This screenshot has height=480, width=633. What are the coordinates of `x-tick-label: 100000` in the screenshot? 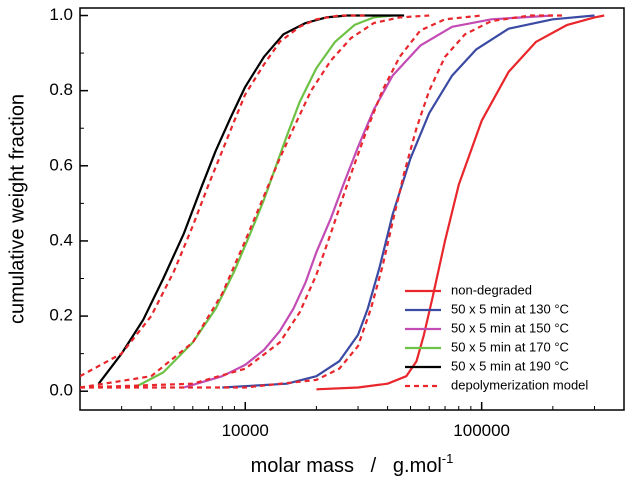 It's located at (481, 430).